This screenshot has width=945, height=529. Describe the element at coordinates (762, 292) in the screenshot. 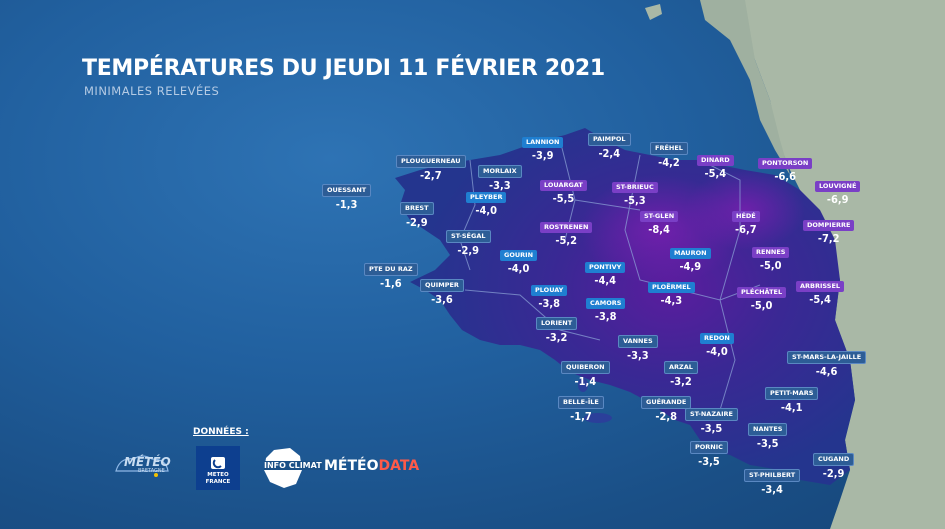

I see `station-name: PLÉCHÂTEL` at that location.